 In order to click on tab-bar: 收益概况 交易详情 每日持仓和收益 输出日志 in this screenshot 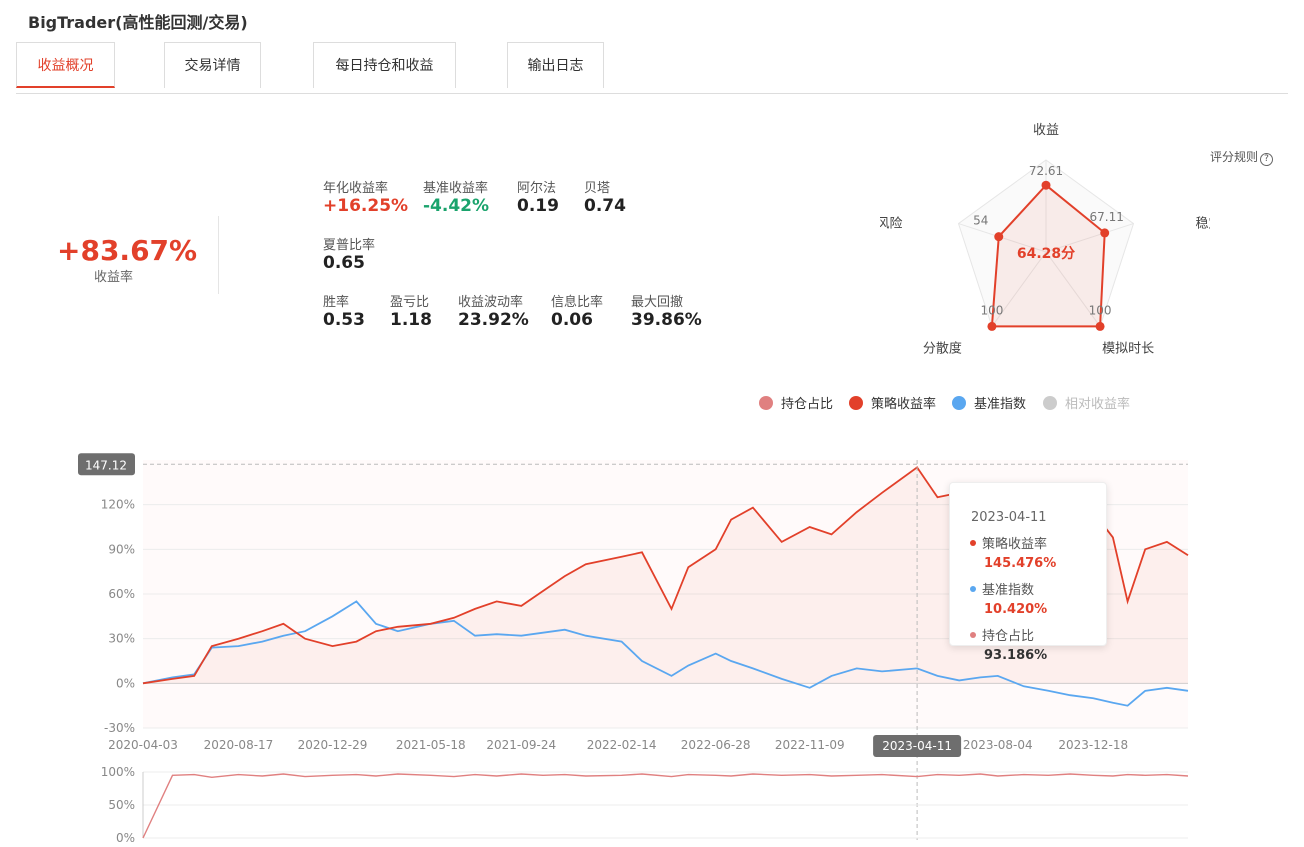, I will do `click(652, 68)`.